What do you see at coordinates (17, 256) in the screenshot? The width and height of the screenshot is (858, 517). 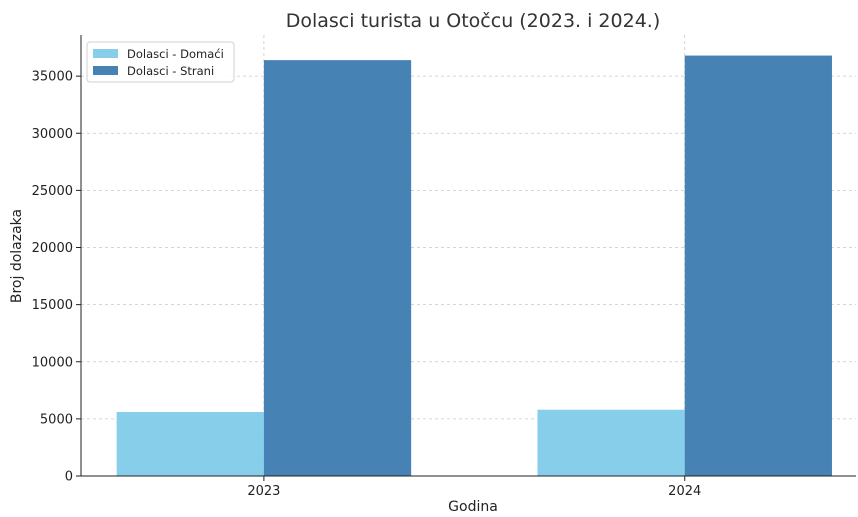 I see `y-axis-title: Broj dolazaka` at bounding box center [17, 256].